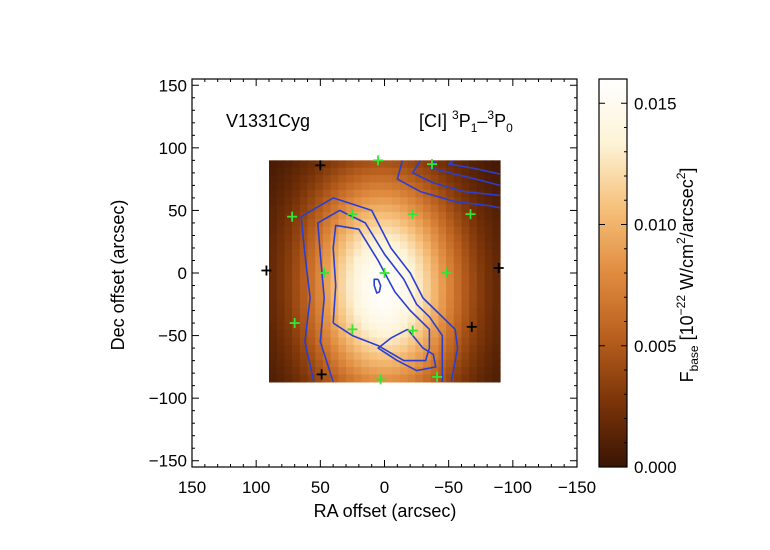 The height and width of the screenshot is (550, 770). What do you see at coordinates (687, 269) in the screenshot?
I see `colorbar-label-unit: W/cm` at bounding box center [687, 269].